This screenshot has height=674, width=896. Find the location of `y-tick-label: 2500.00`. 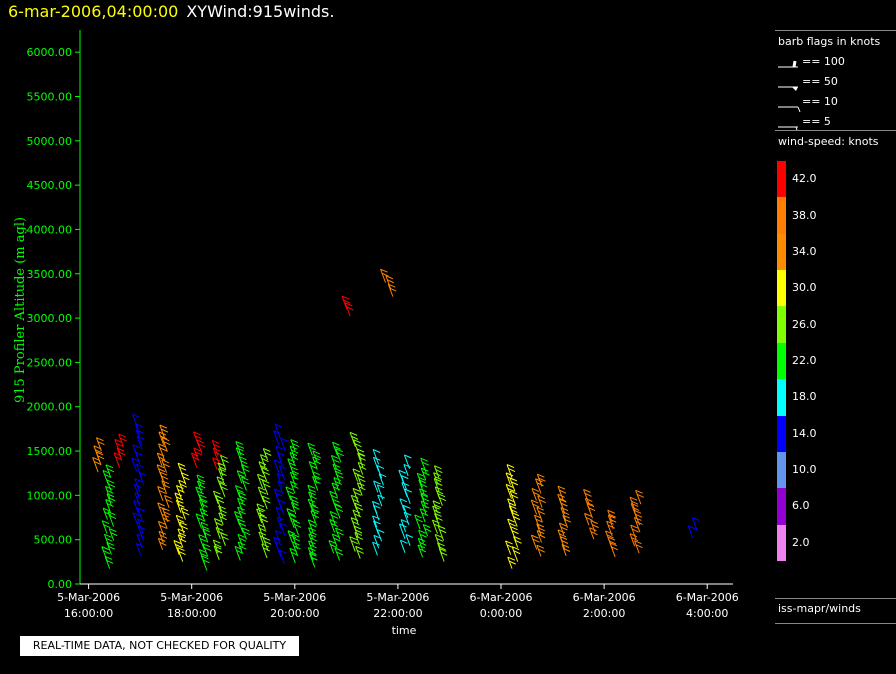

y-tick-label: 2500.00 is located at coordinates (50, 362).